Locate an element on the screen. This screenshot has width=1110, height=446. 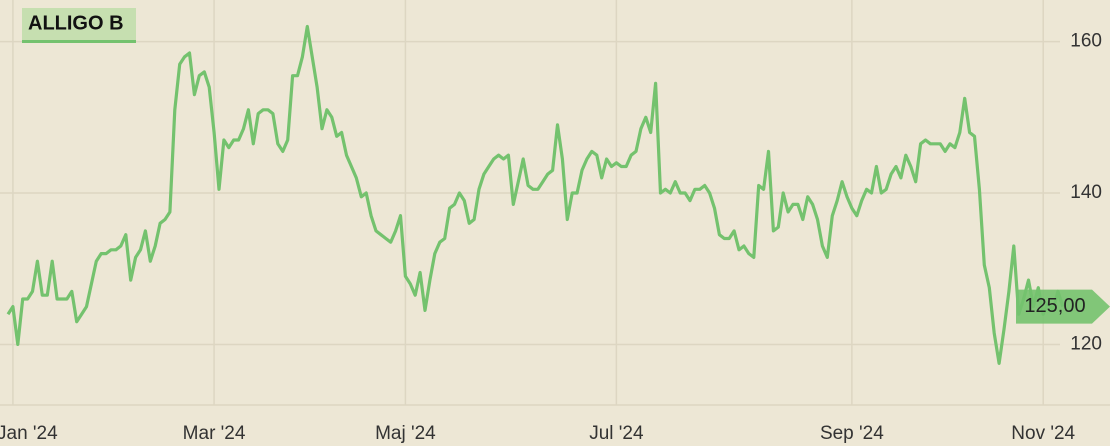
x-tick-label: Jul '24 is located at coordinates (616, 433).